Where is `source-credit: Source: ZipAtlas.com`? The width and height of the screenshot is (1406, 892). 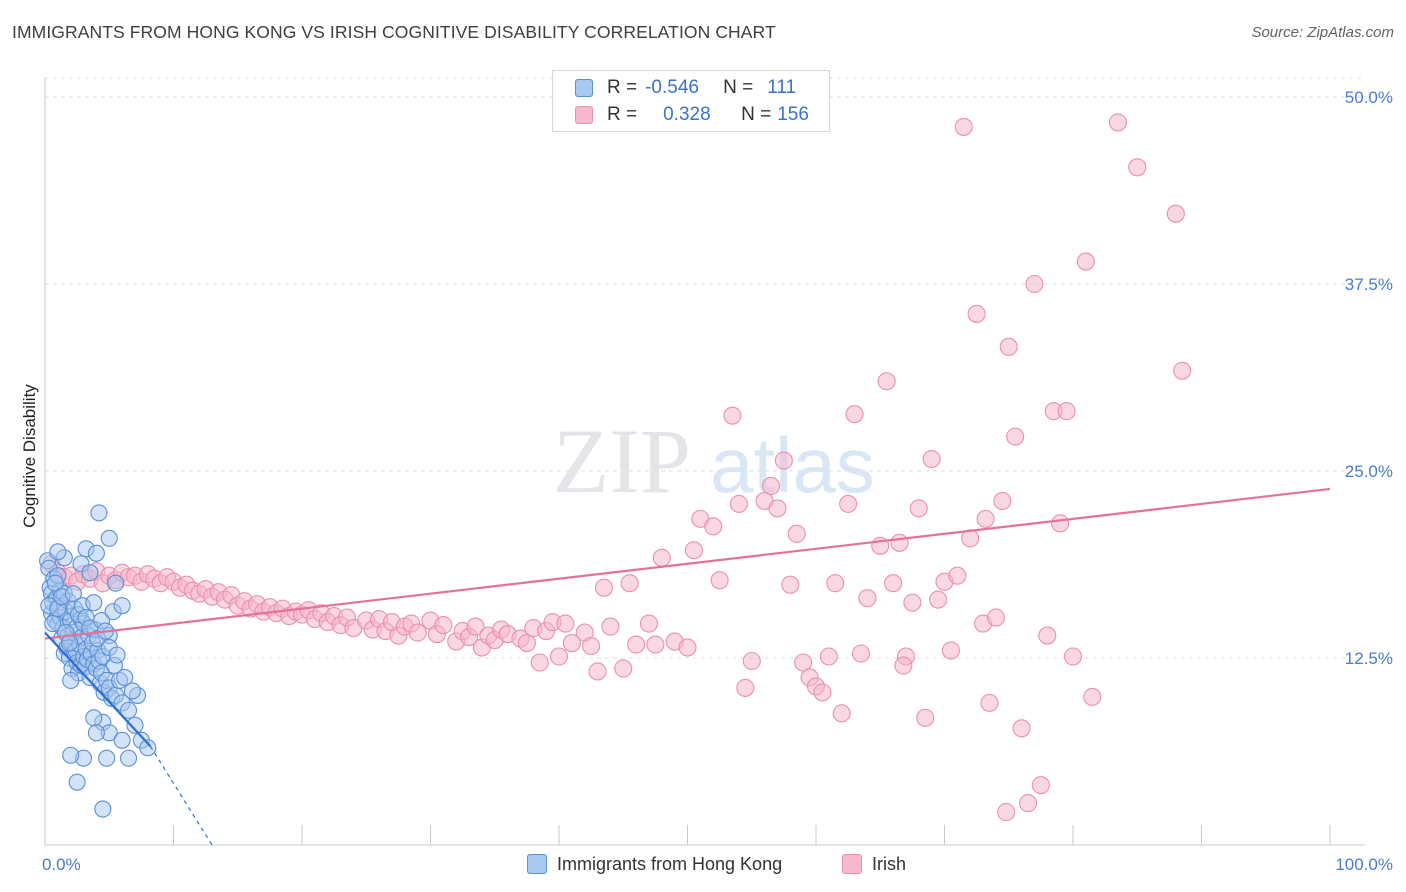
source-credit: Source: ZipAtlas.com is located at coordinates (1322, 32).